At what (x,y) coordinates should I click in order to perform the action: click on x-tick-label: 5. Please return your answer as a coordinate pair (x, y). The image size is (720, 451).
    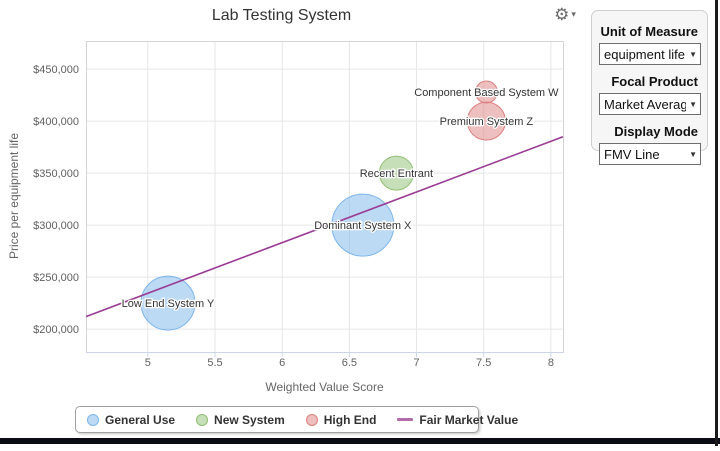
    Looking at the image, I should click on (148, 363).